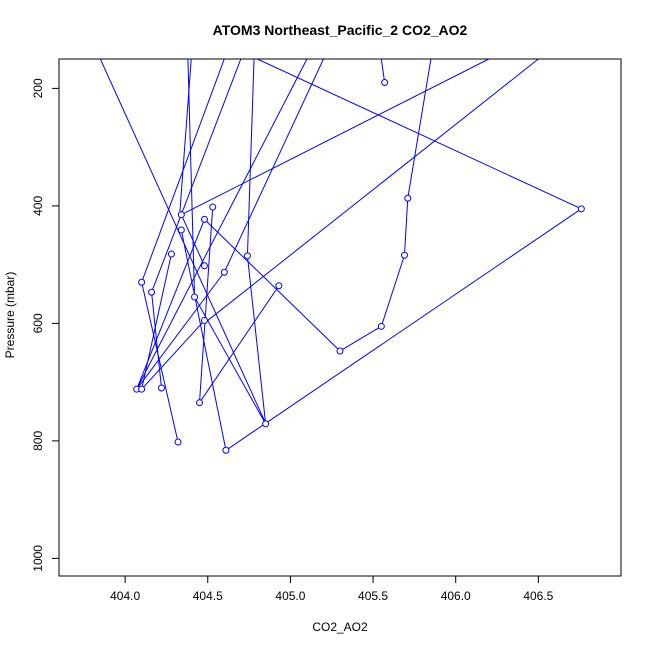 This screenshot has width=650, height=650. Describe the element at coordinates (38, 558) in the screenshot. I see `y-tick-label: 1000` at that location.